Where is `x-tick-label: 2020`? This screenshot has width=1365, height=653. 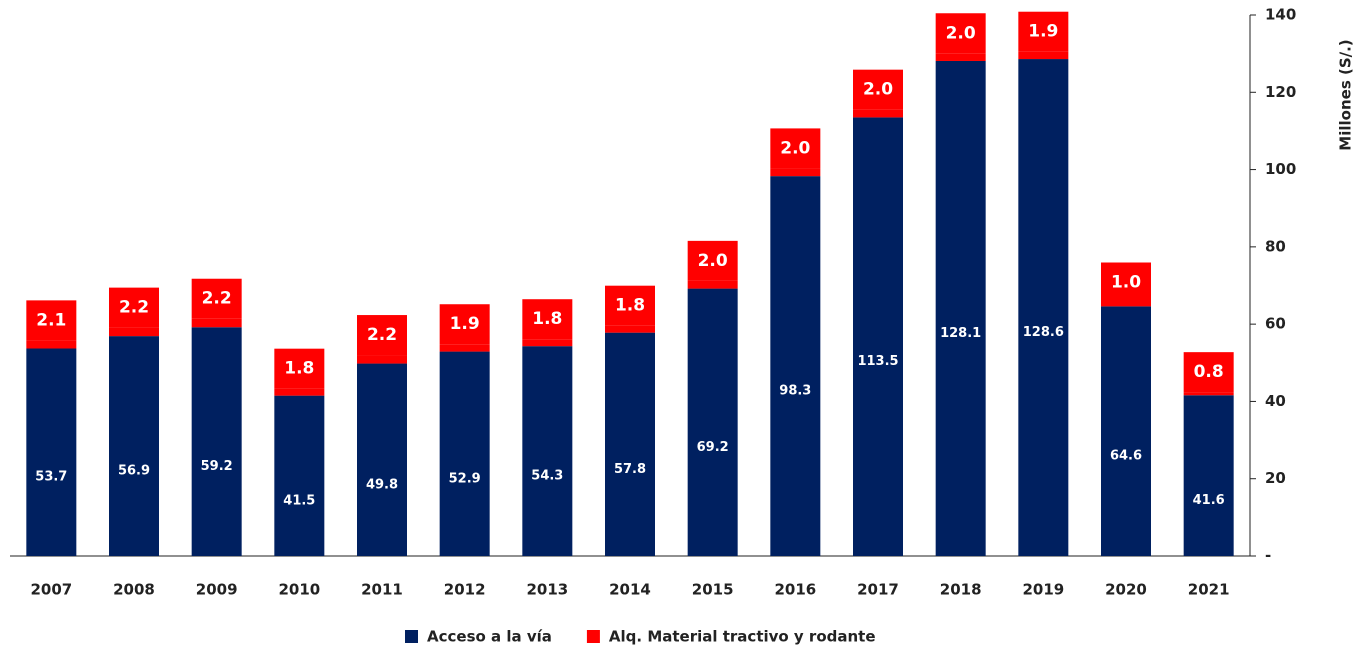 x-tick-label: 2020 is located at coordinates (1126, 590).